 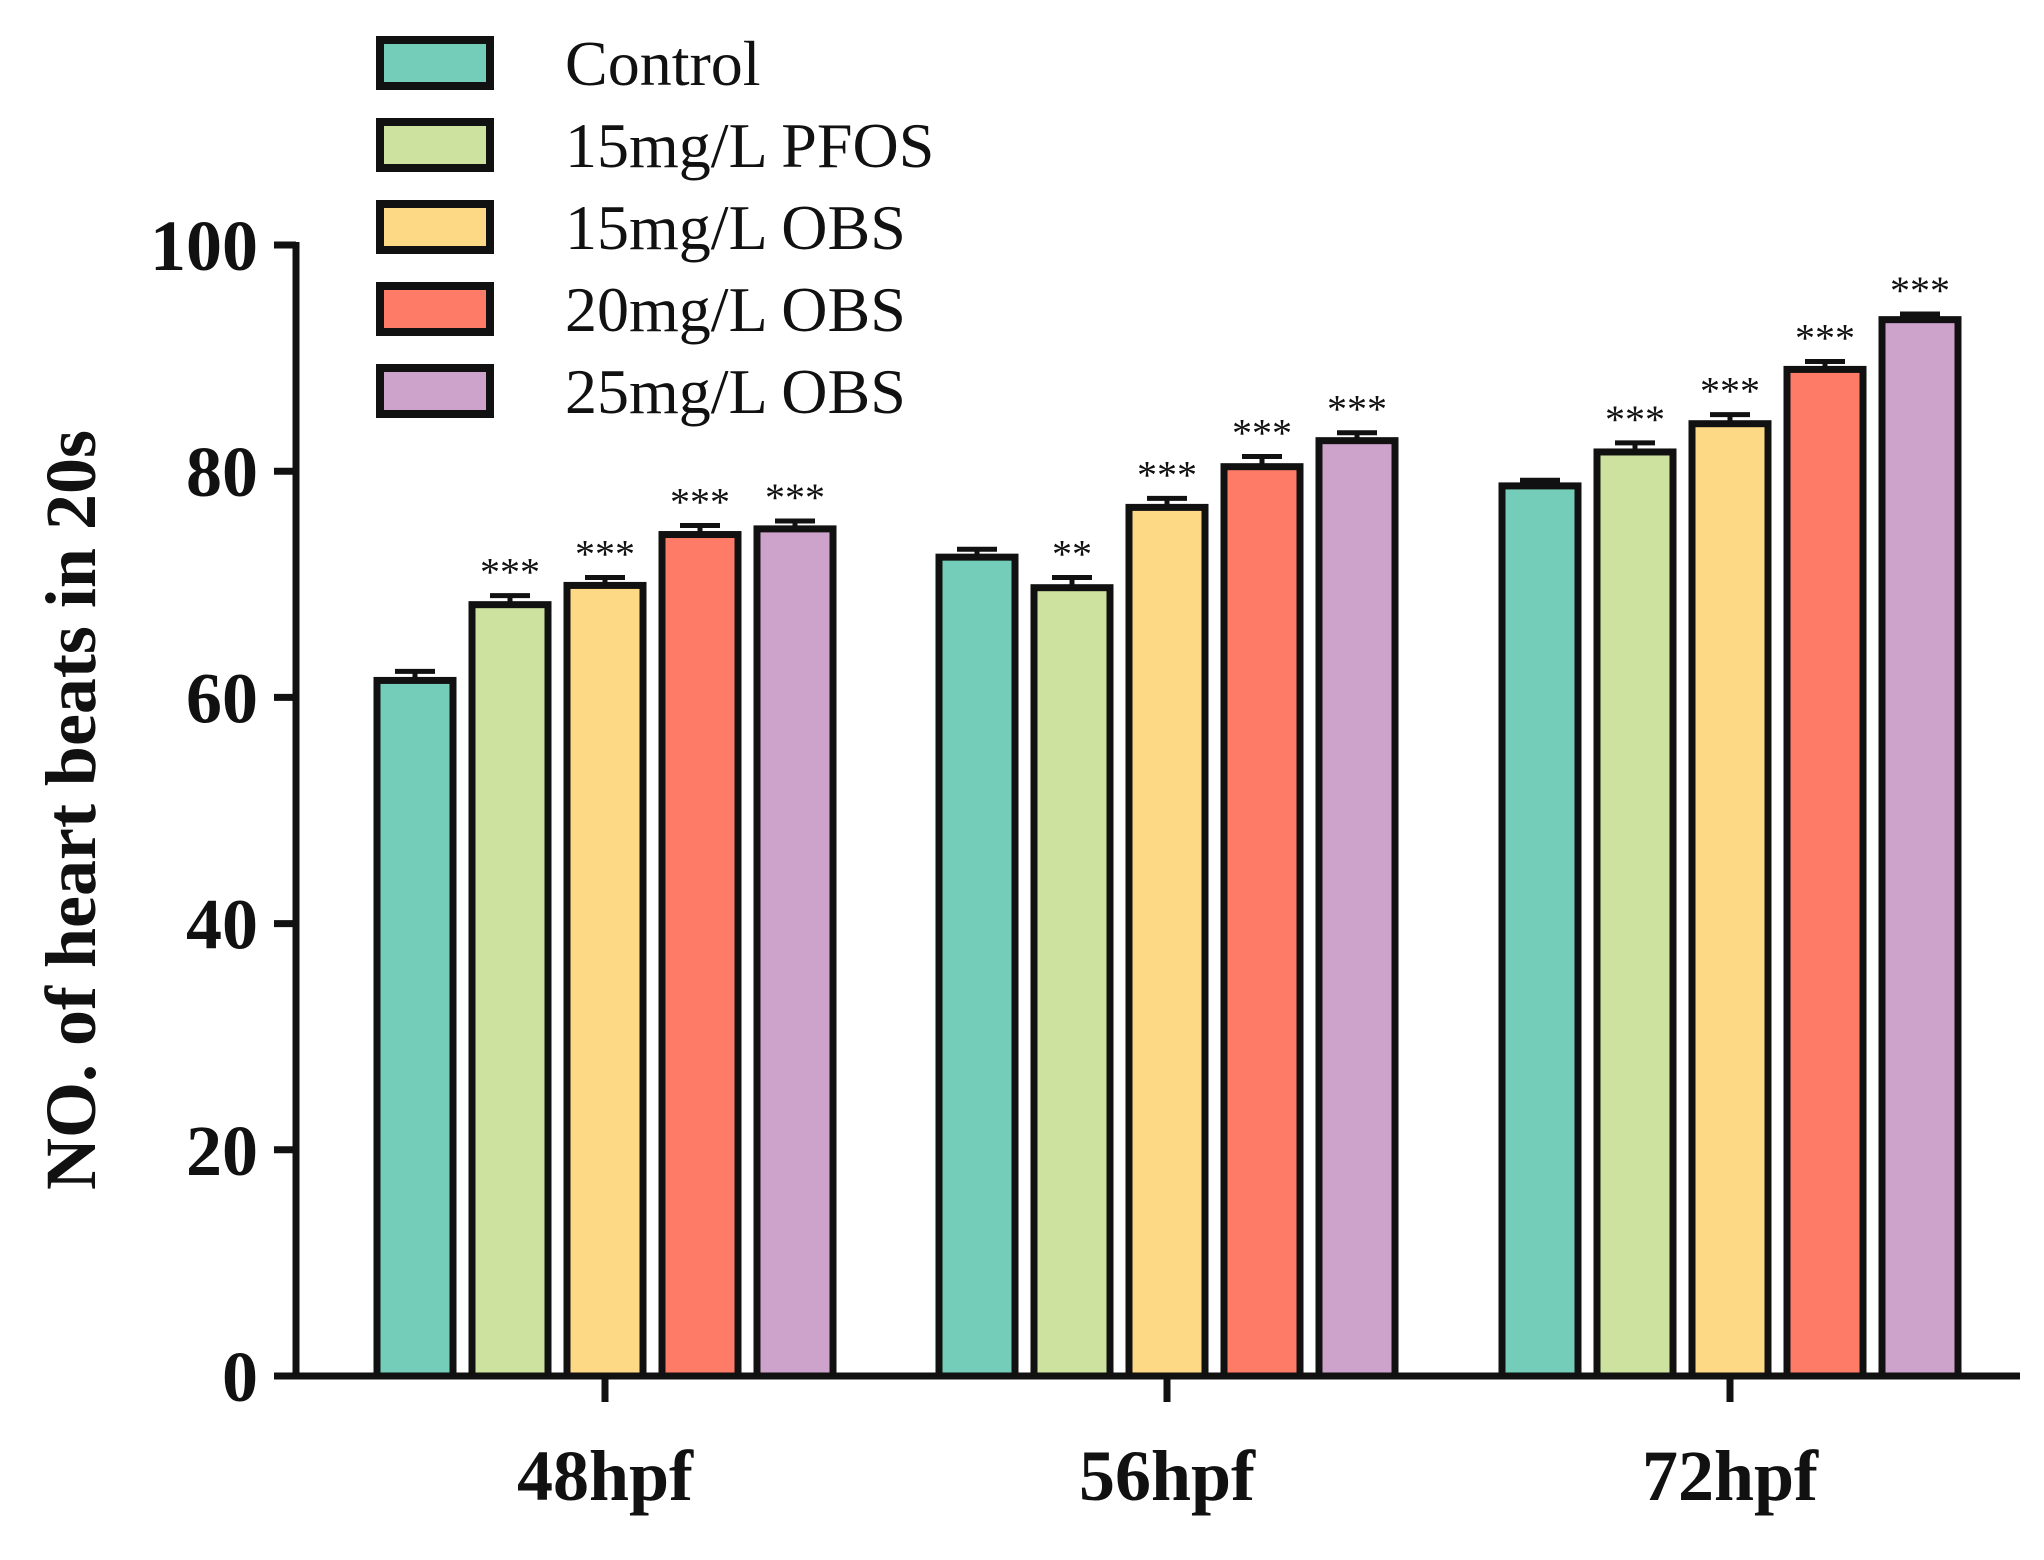 What do you see at coordinates (735, 309) in the screenshot?
I see `legend-label: 20mg/L OBS` at bounding box center [735, 309].